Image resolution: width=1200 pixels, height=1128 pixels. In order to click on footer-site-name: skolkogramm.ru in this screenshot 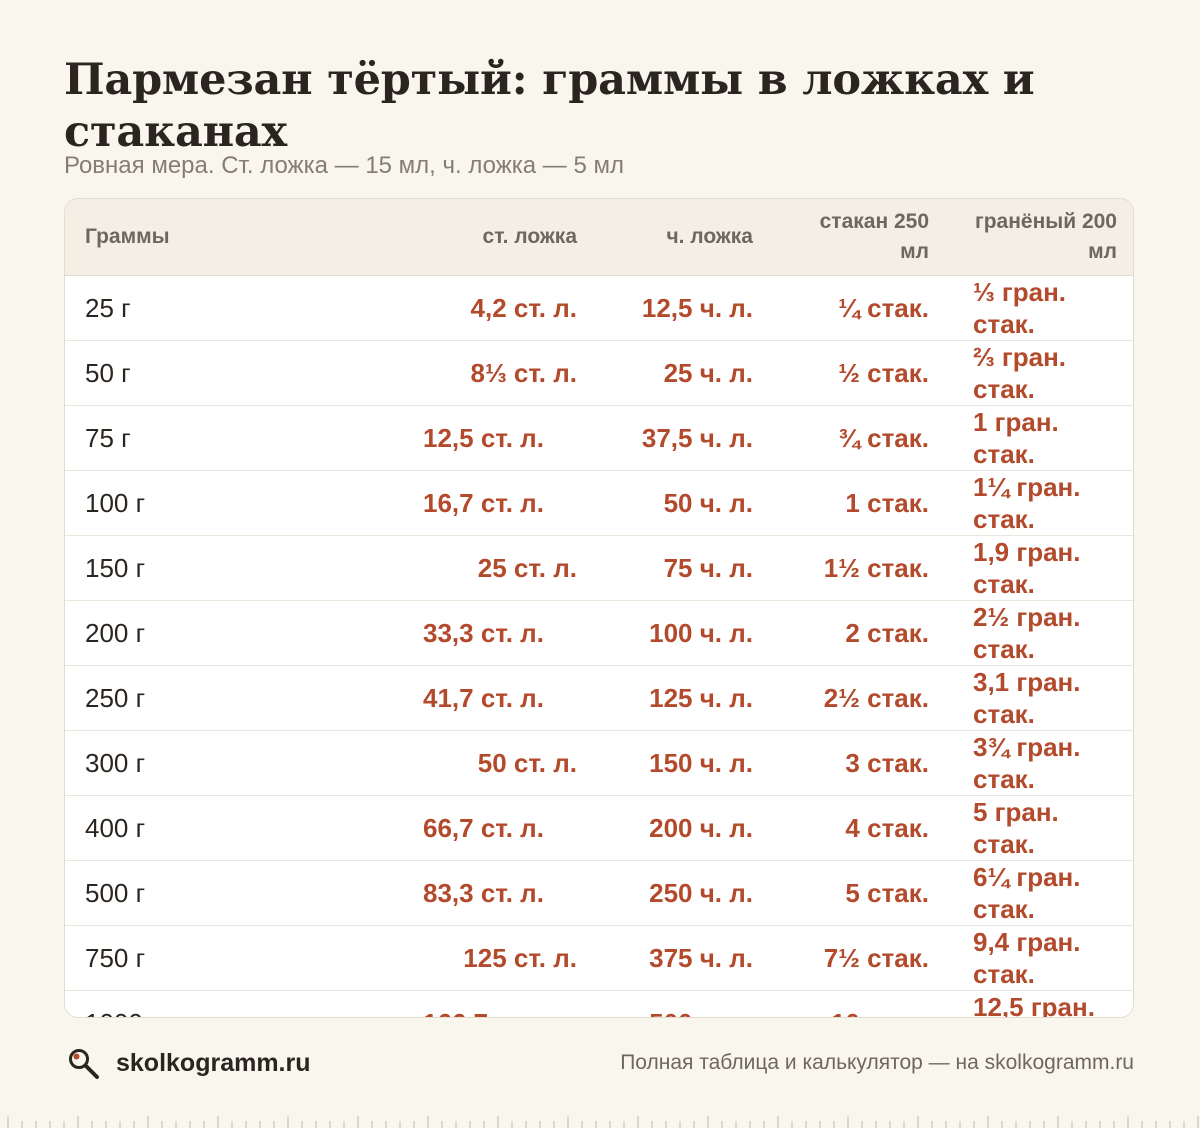, I will do `click(213, 1063)`.